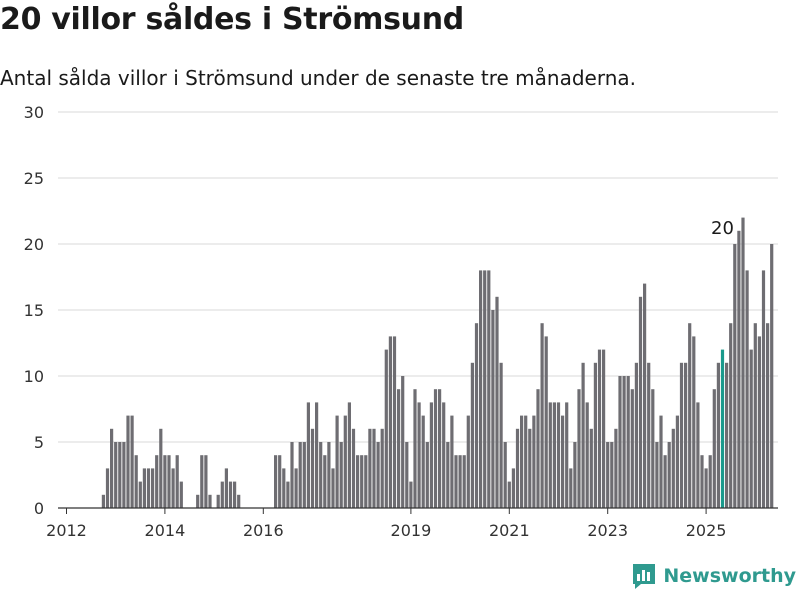  Describe the element at coordinates (729, 576) in the screenshot. I see `brand-name: Newsworthy` at that location.